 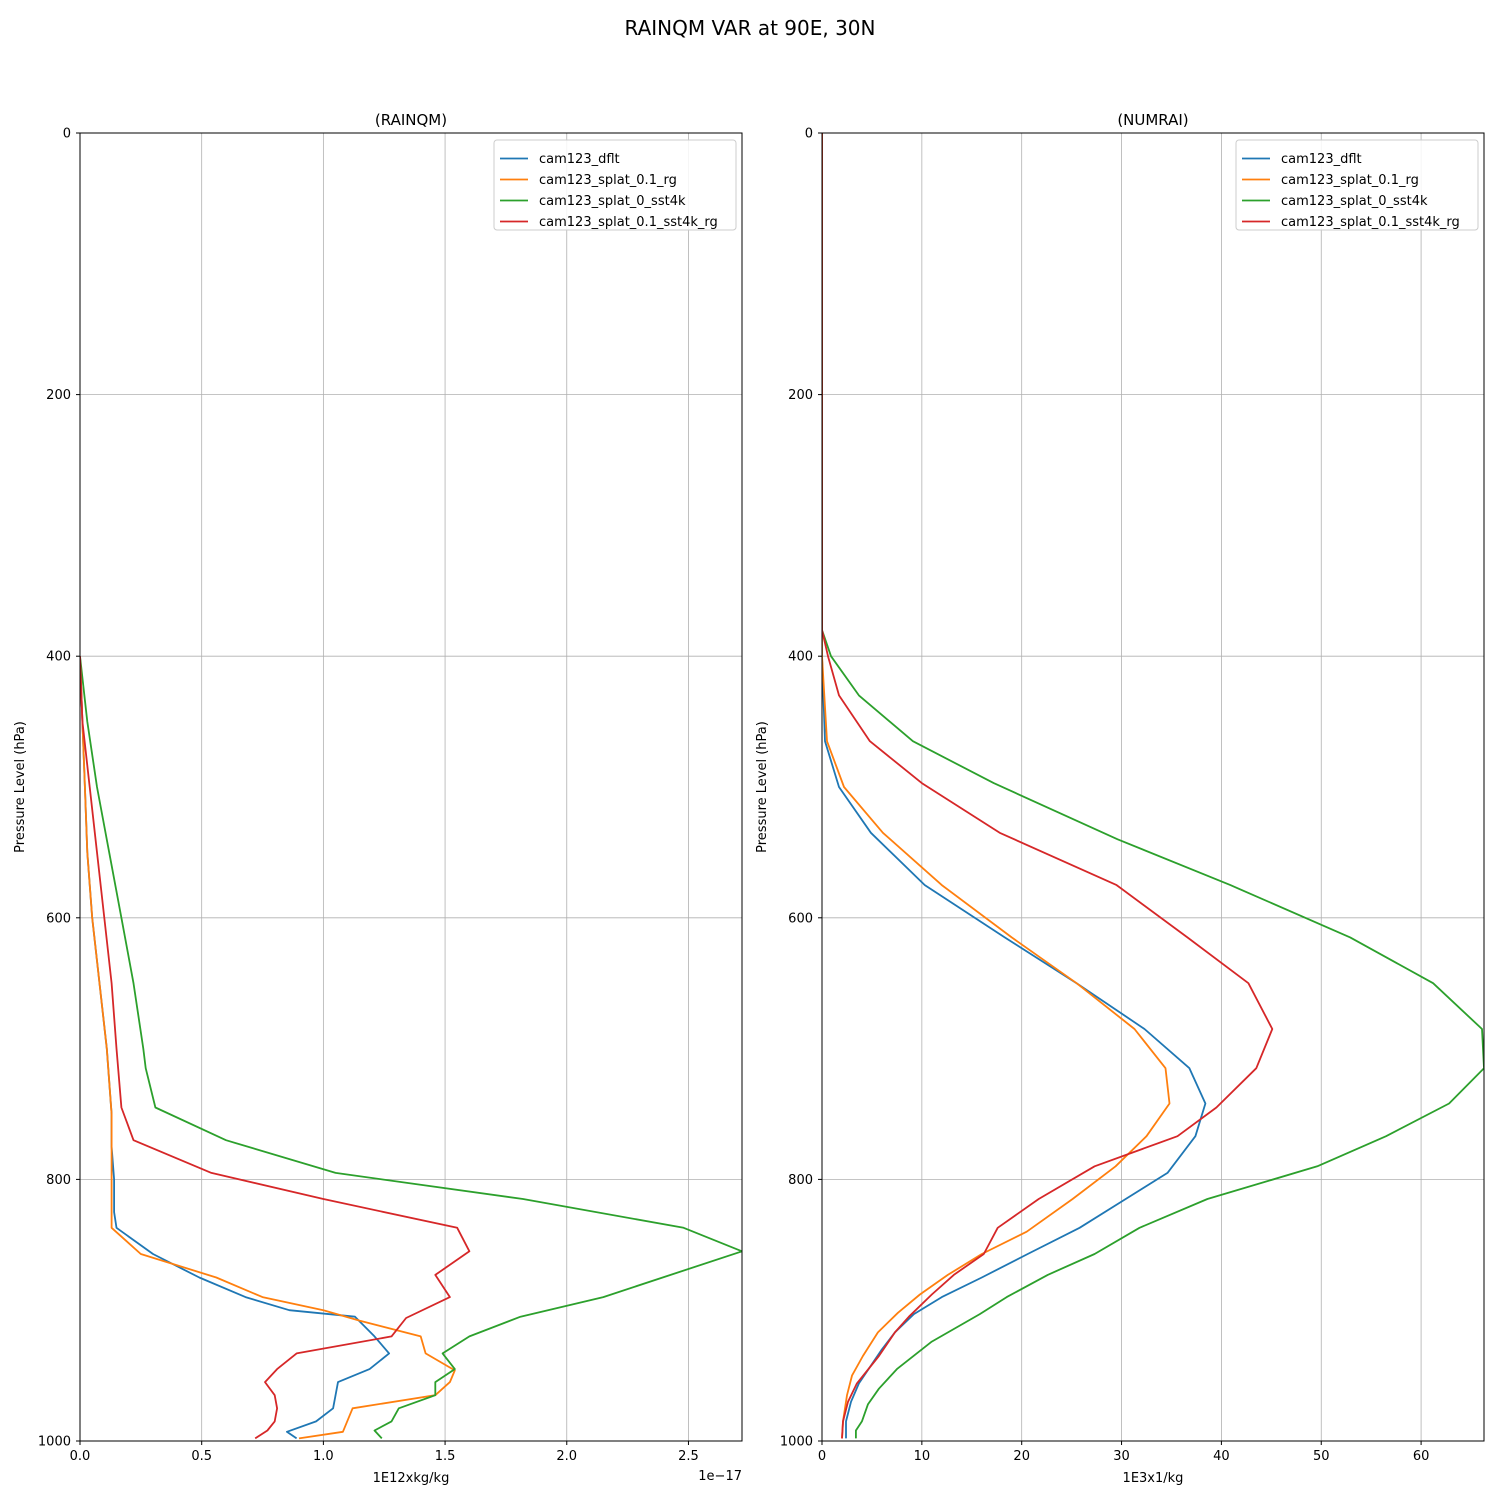 What do you see at coordinates (201, 1456) in the screenshot?
I see `x-tick-label: 0.5` at bounding box center [201, 1456].